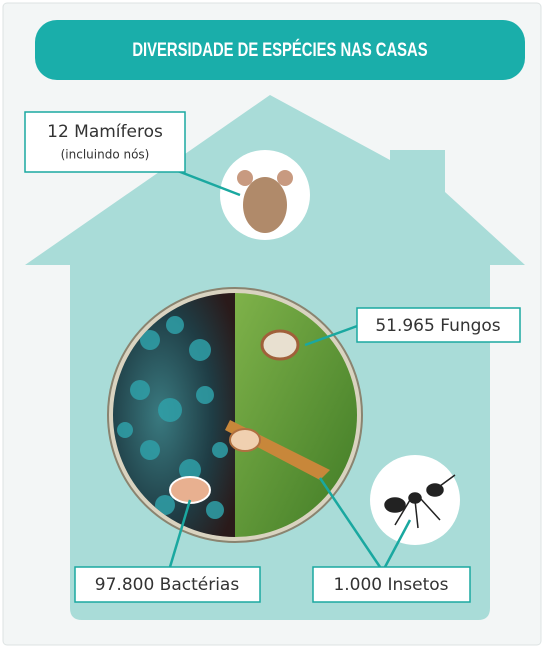 This screenshot has height=648, width=544. What do you see at coordinates (420, 501) in the screenshot?
I see `ant` at bounding box center [420, 501].